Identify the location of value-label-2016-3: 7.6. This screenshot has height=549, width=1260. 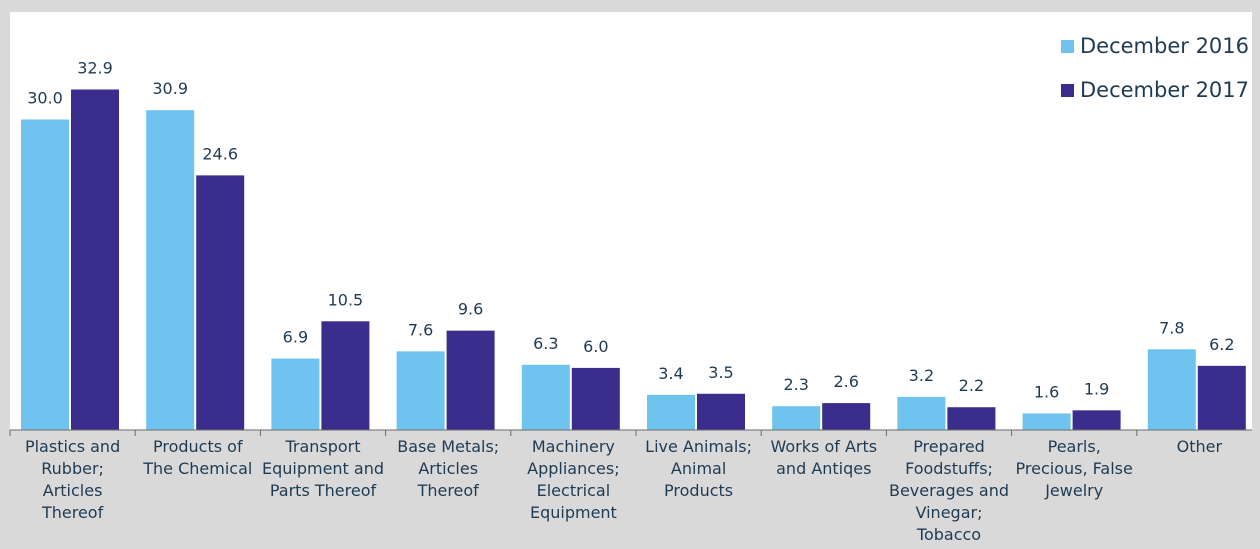
(420, 329).